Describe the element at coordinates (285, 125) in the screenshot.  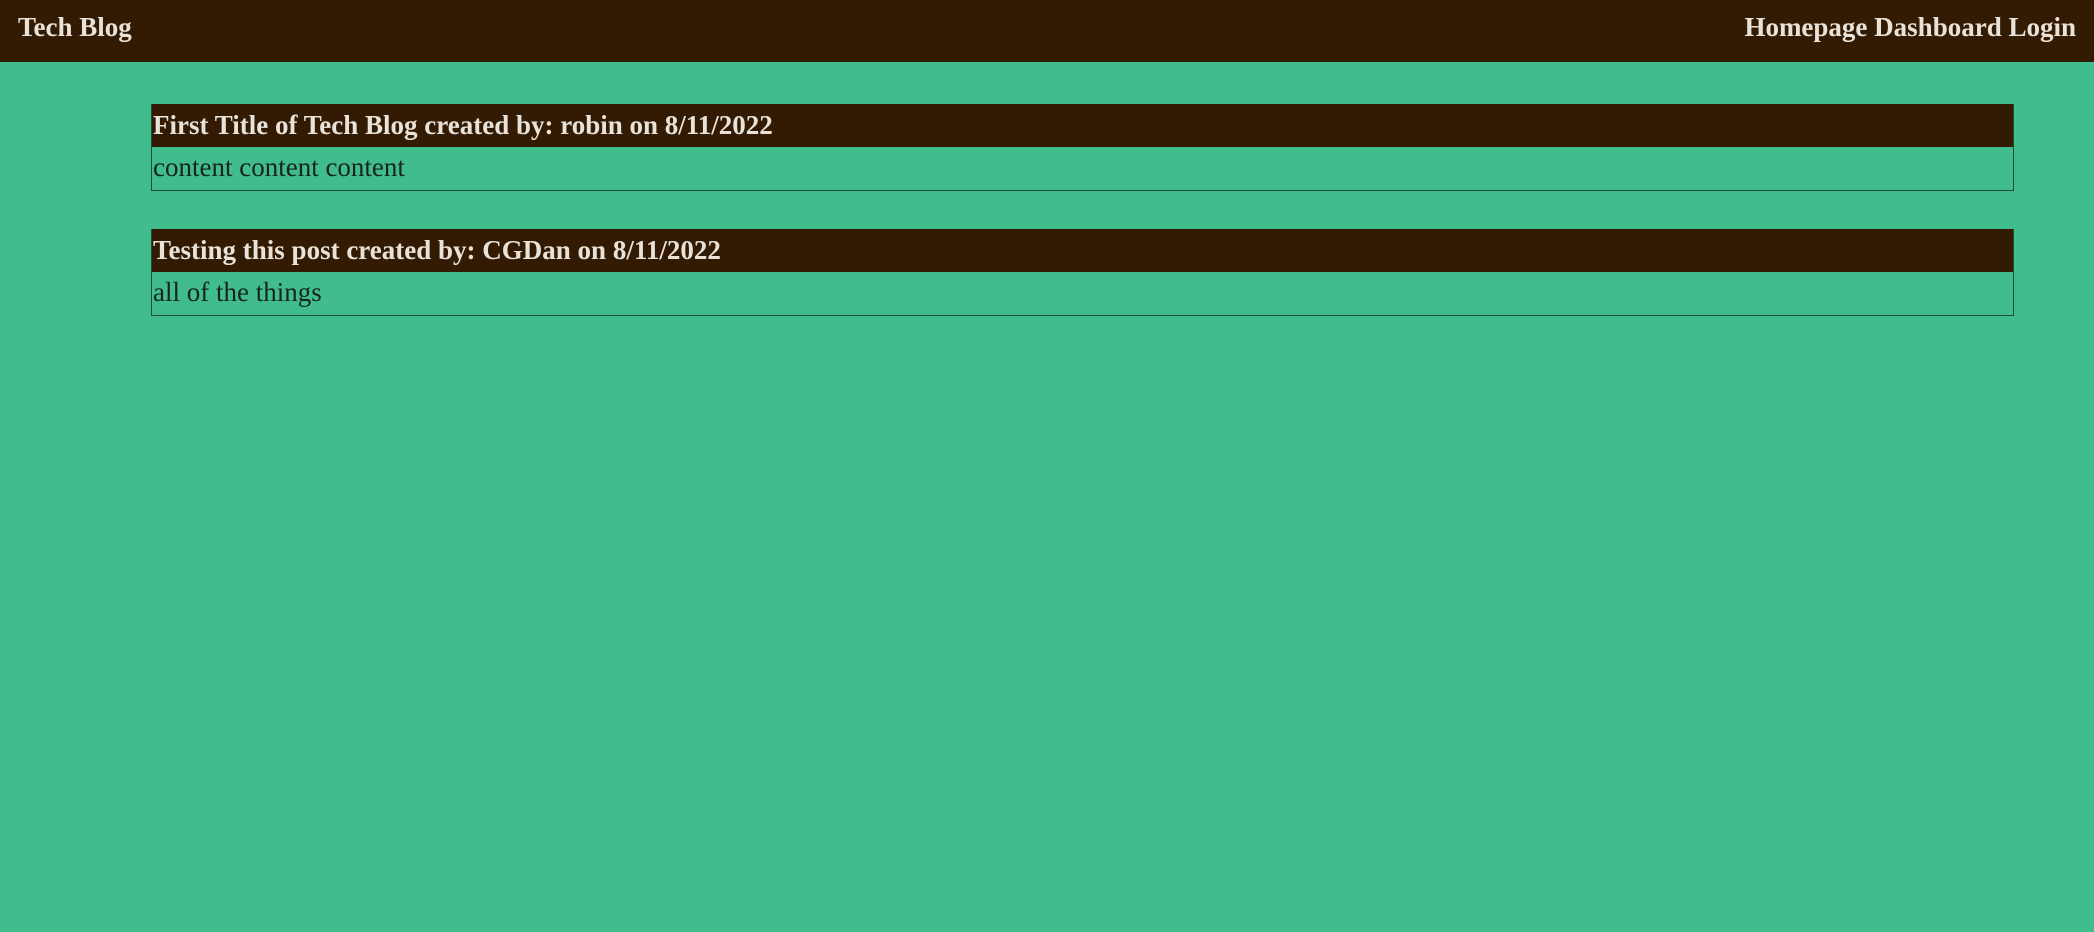
I see `post-title: First Title of Tech Blog` at that location.